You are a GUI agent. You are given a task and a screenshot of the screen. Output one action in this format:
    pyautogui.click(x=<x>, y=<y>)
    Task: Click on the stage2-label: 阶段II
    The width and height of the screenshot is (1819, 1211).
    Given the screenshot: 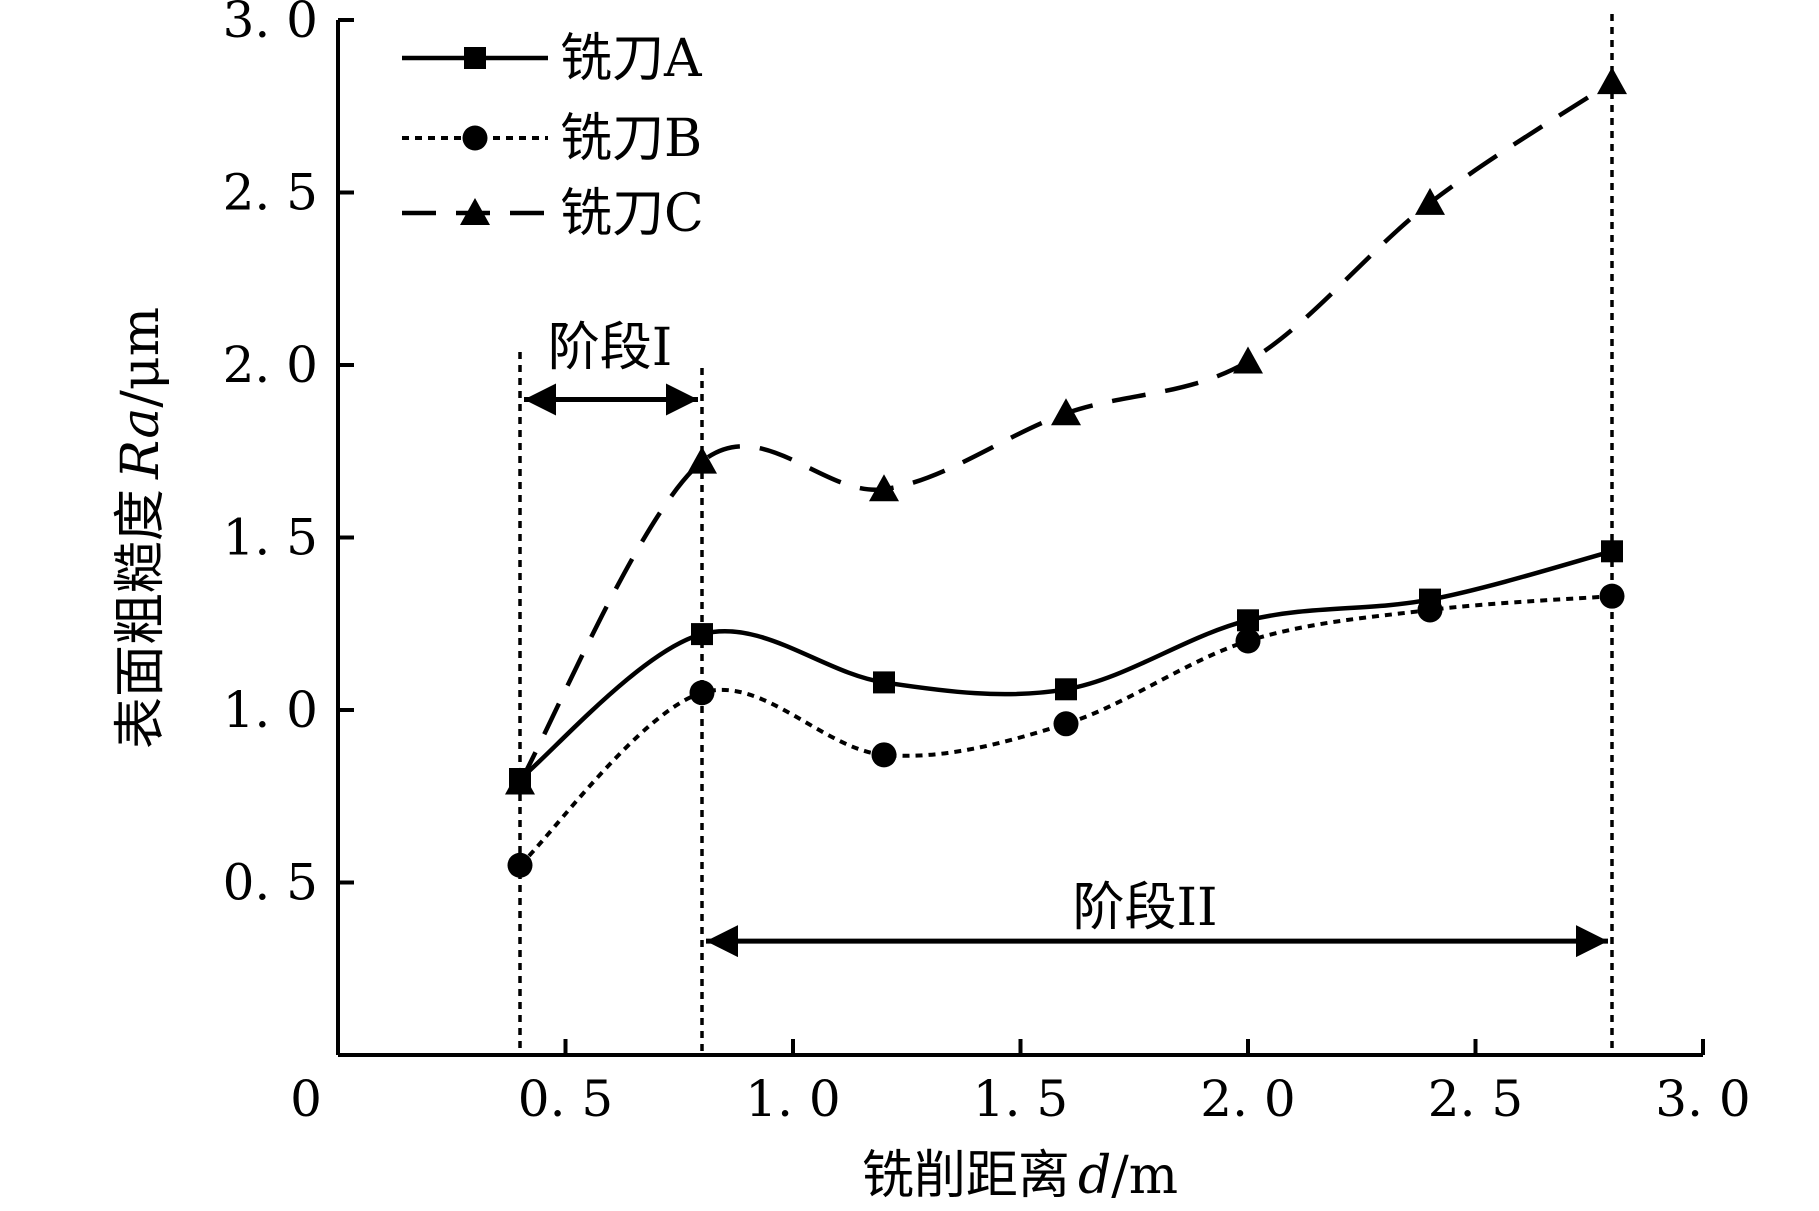 What is the action you would take?
    pyautogui.click(x=1144, y=908)
    